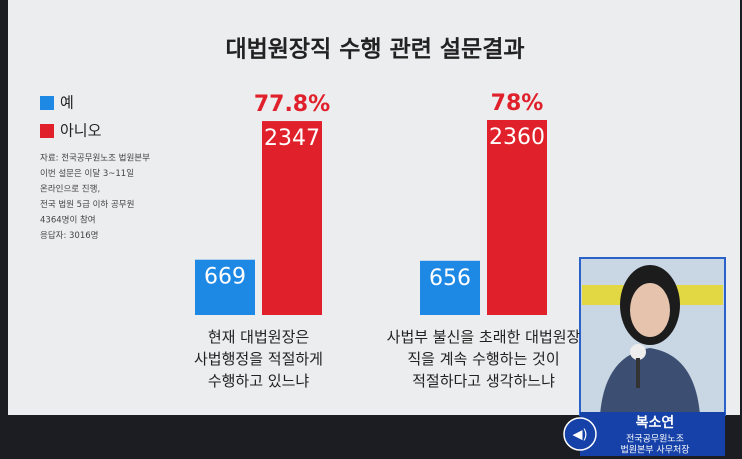  Describe the element at coordinates (258, 359) in the screenshot. I see `category-label: 현재 대법원장은 사법행정을 적절하게 수행하고 있느냐` at that location.